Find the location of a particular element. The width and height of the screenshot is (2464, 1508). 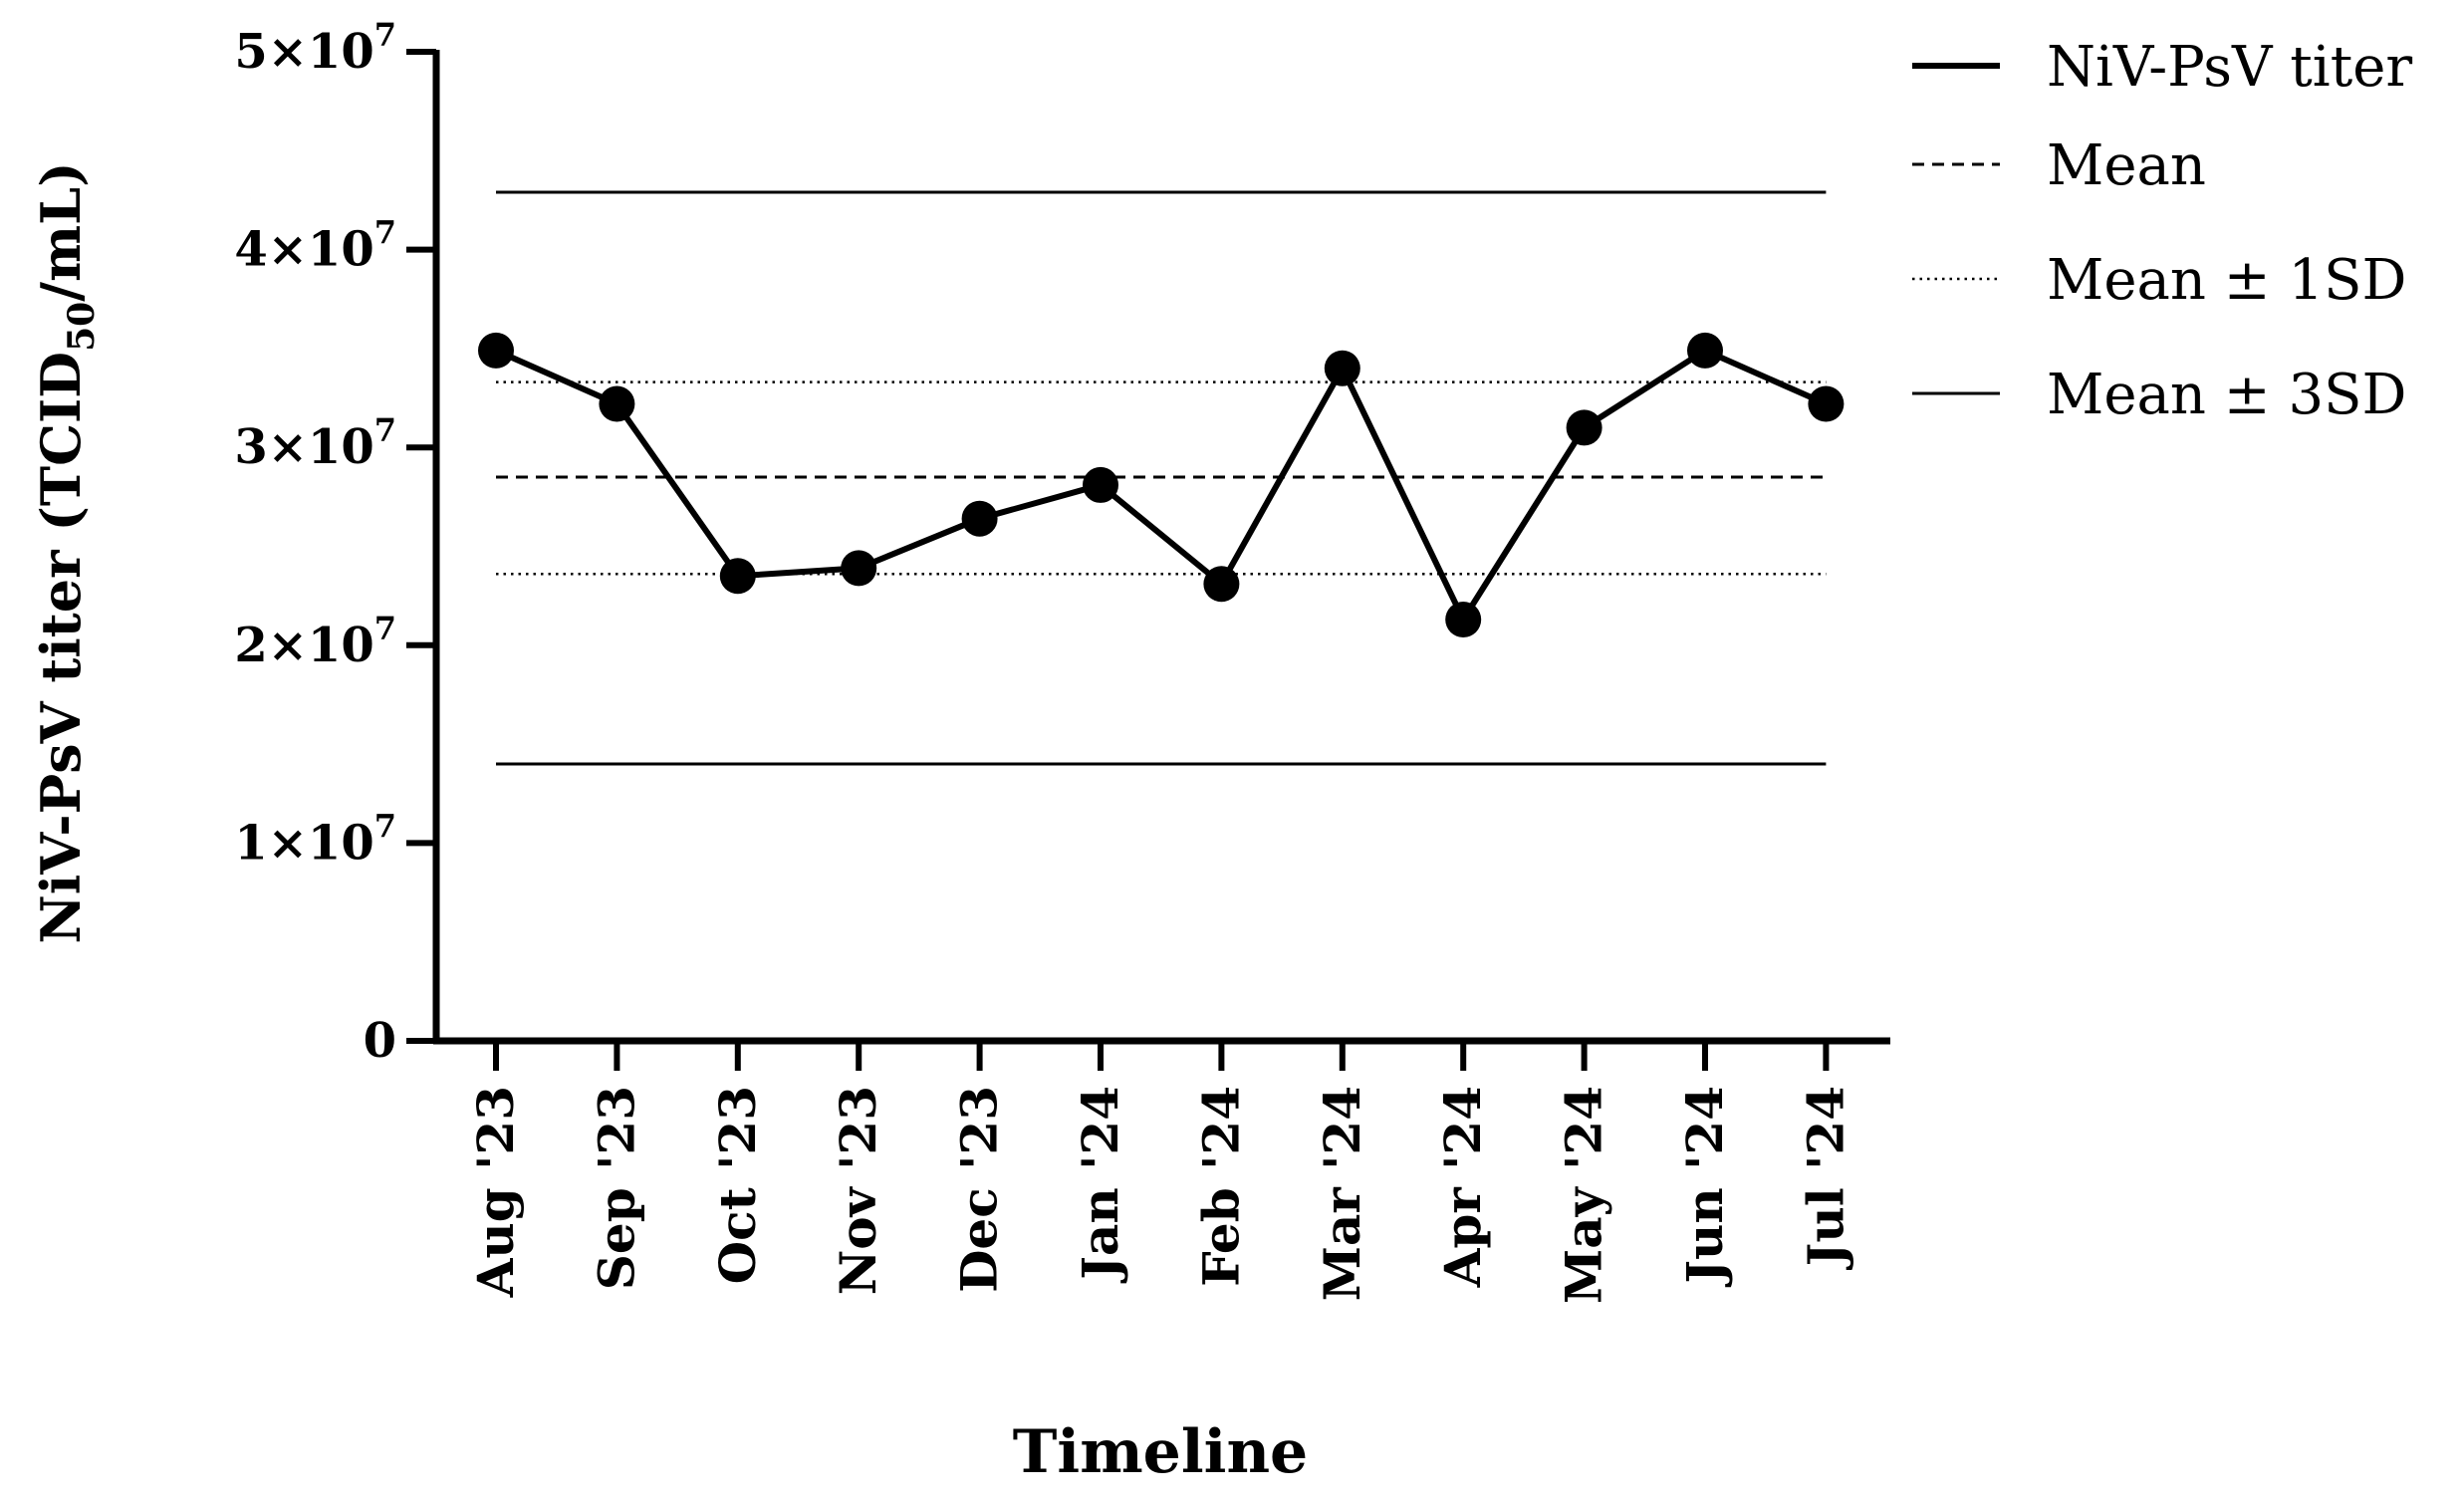

y-tick-label-exp-2: 7 is located at coordinates (385, 628).